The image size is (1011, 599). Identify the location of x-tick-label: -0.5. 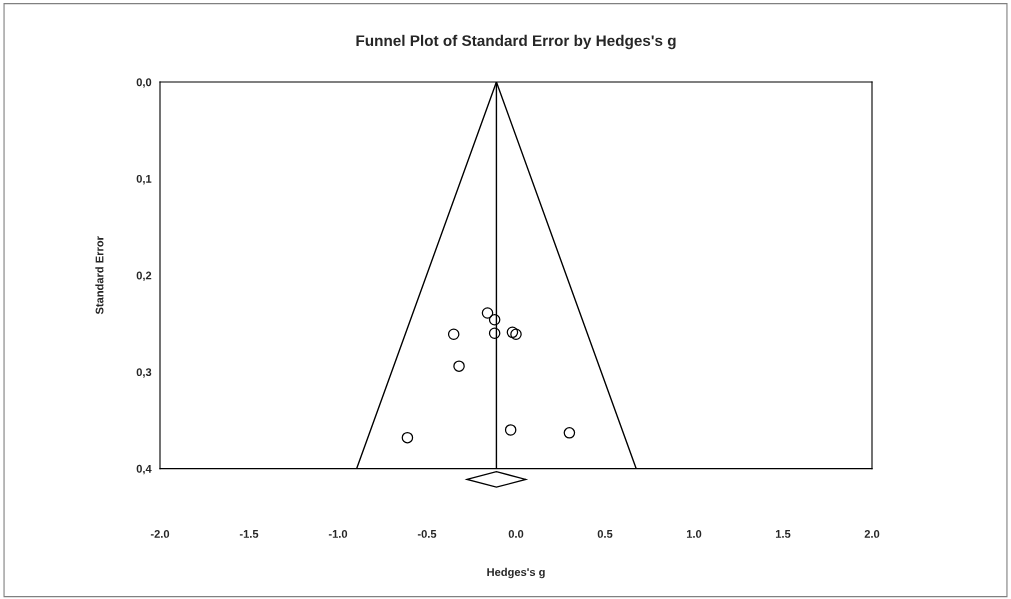
(427, 534).